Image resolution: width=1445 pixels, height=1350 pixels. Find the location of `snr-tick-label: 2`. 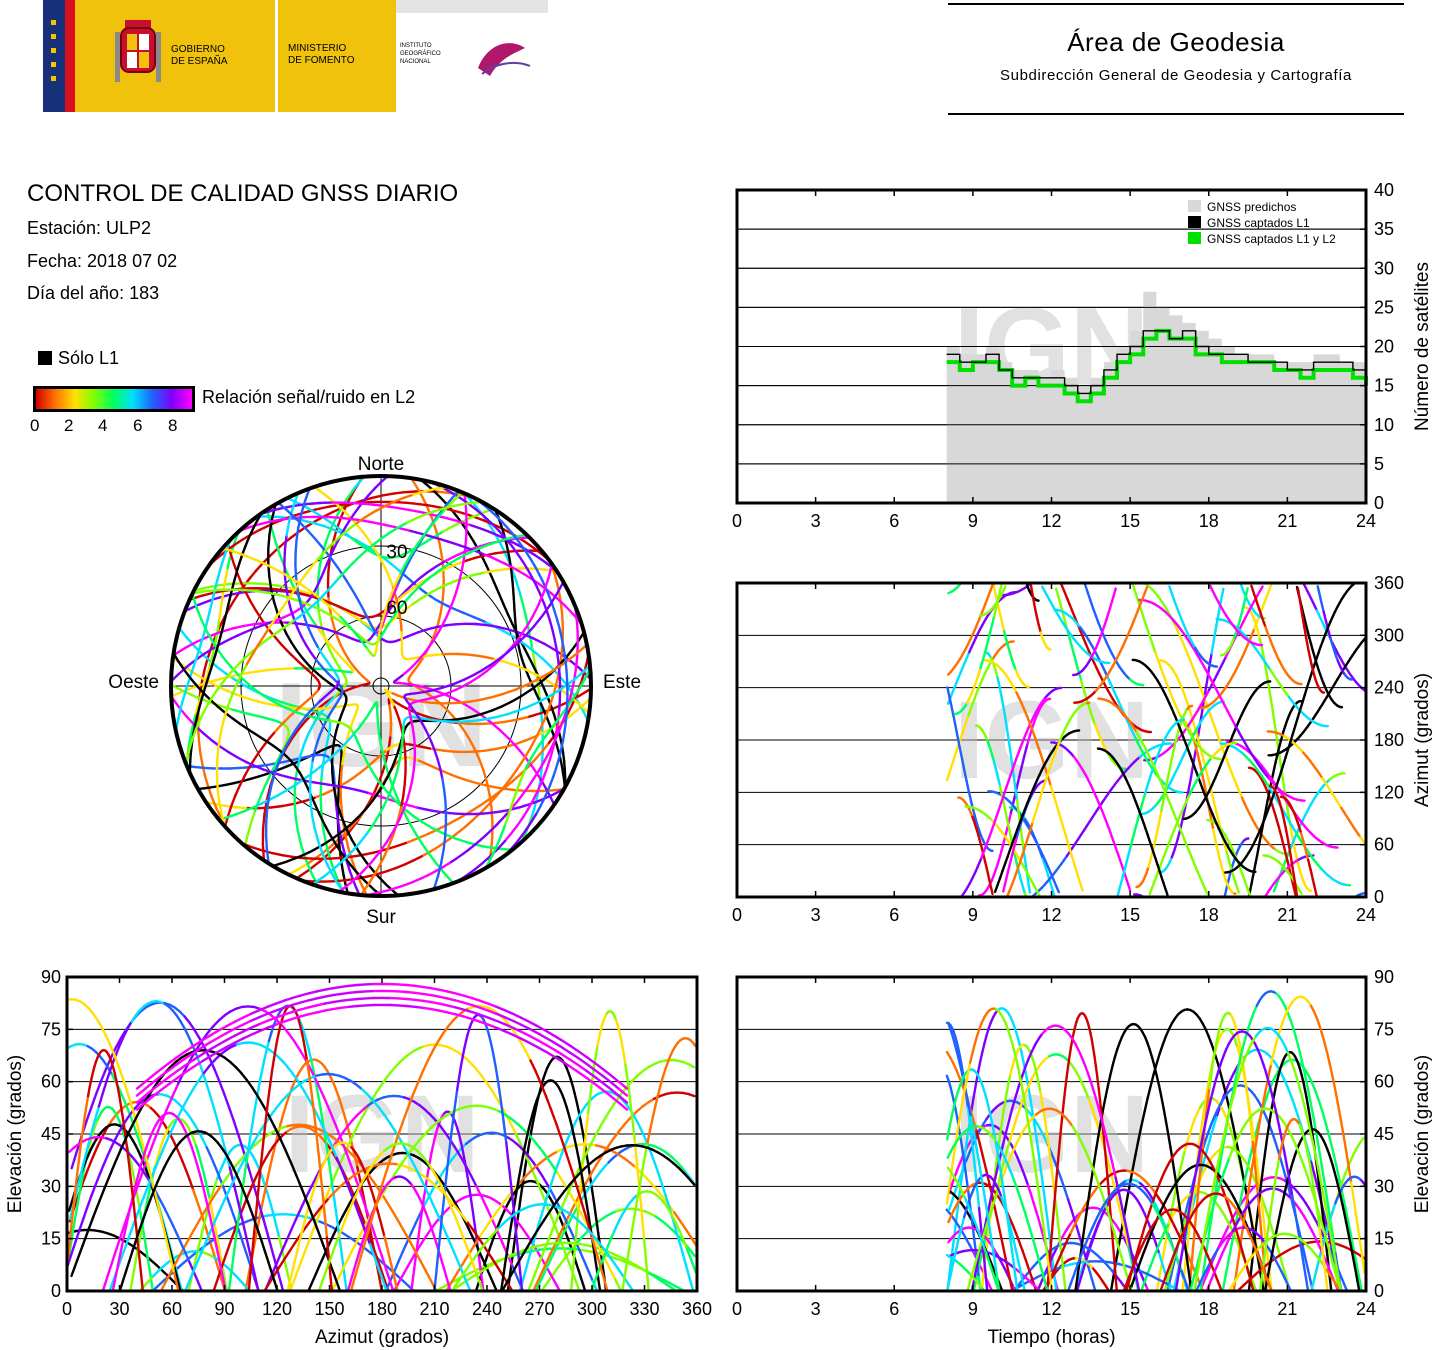

snr-tick-label: 2 is located at coordinates (69, 425).